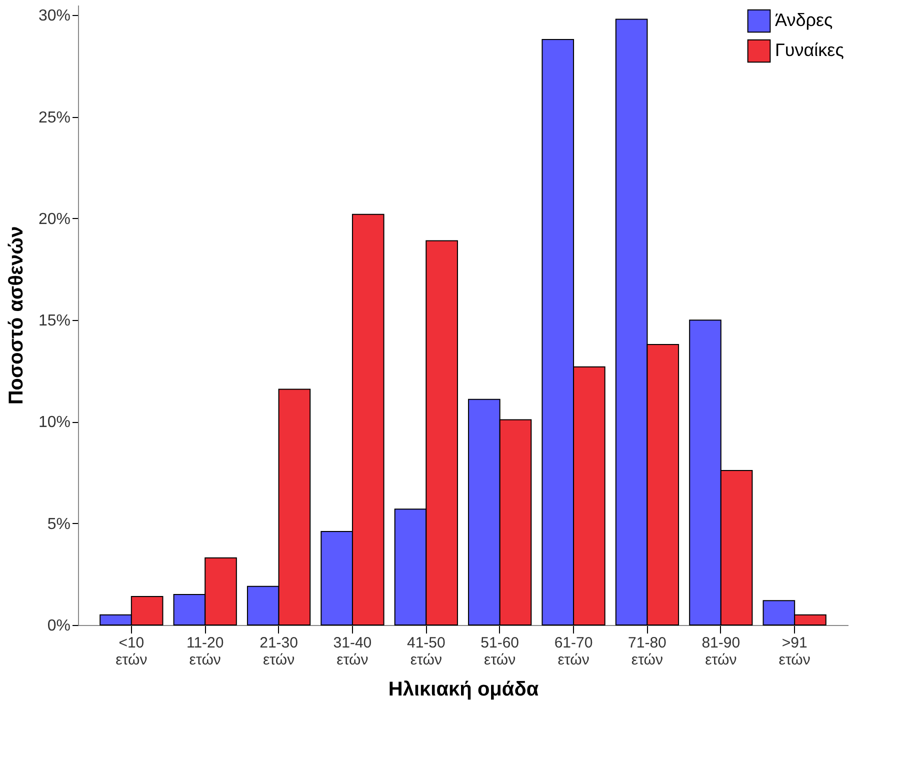  What do you see at coordinates (16, 315) in the screenshot?
I see `y-axis-title: Ποσοστό ασθενών` at bounding box center [16, 315].